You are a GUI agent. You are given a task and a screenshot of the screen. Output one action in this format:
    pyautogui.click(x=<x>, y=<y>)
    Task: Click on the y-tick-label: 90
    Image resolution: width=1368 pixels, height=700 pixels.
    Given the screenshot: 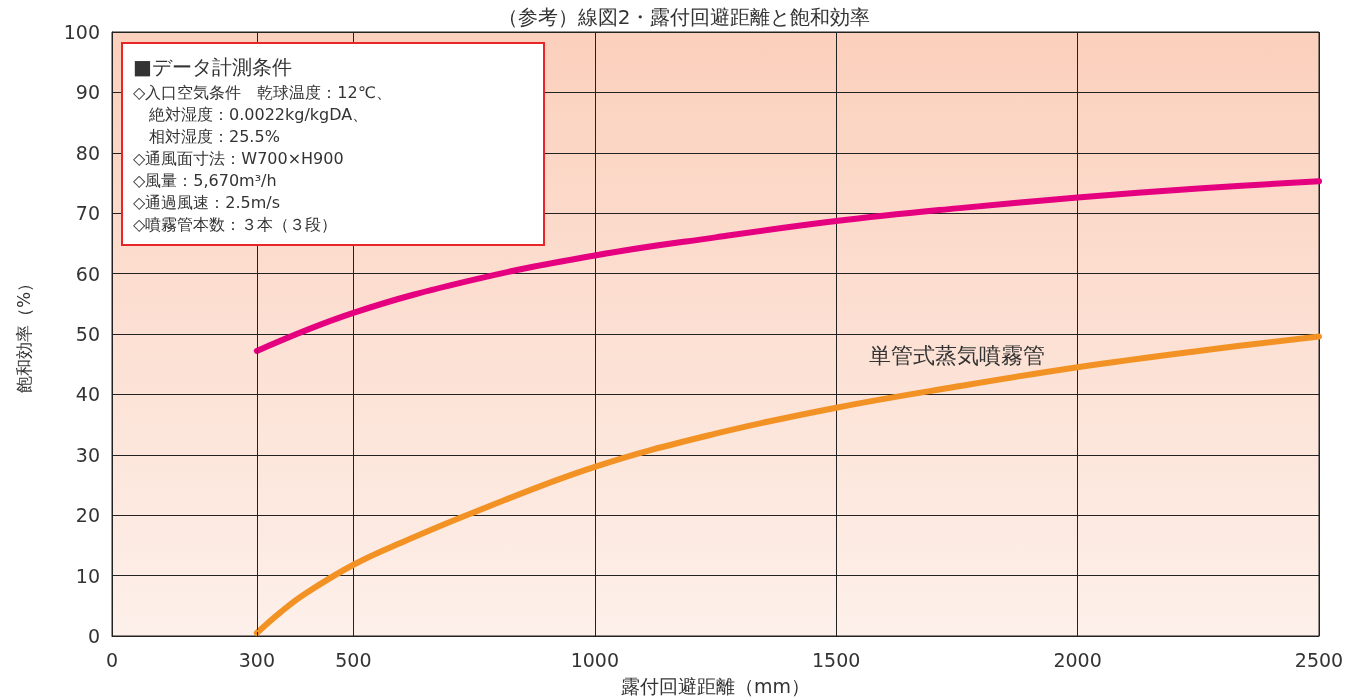 What is the action you would take?
    pyautogui.click(x=87, y=92)
    